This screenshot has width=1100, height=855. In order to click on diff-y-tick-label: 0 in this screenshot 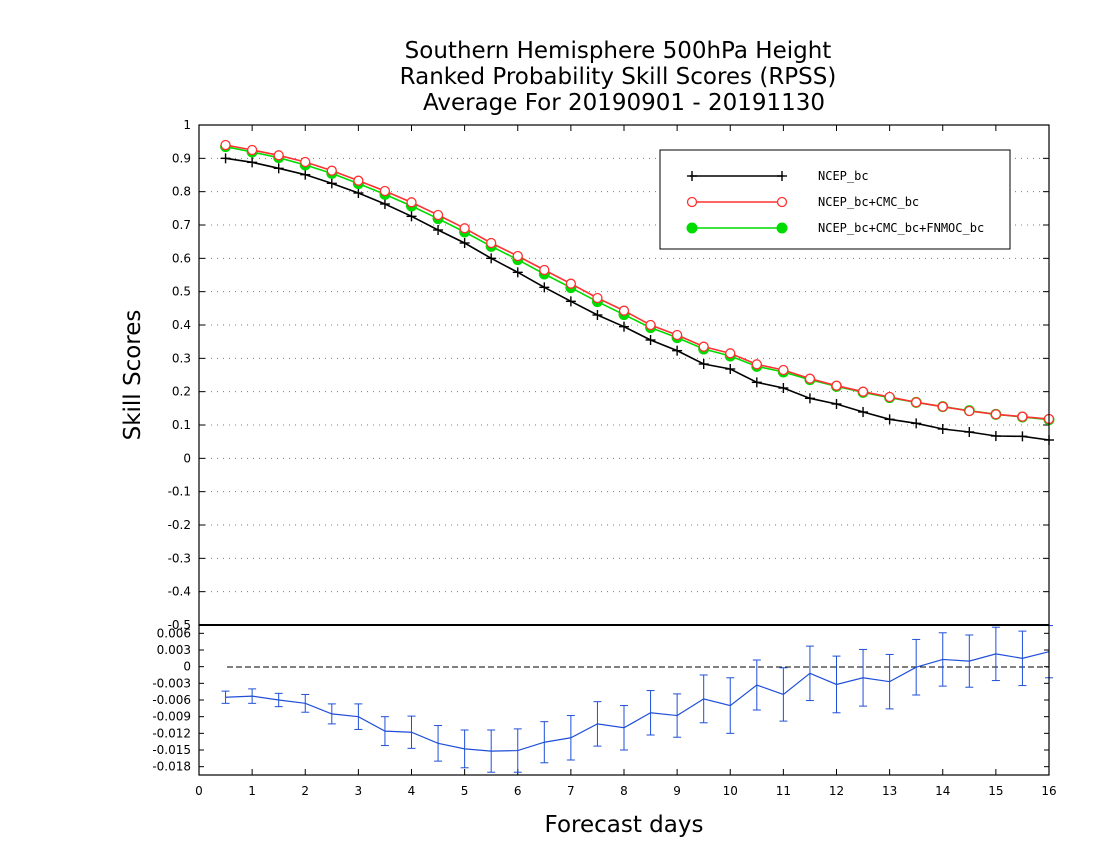, I will do `click(187, 667)`.